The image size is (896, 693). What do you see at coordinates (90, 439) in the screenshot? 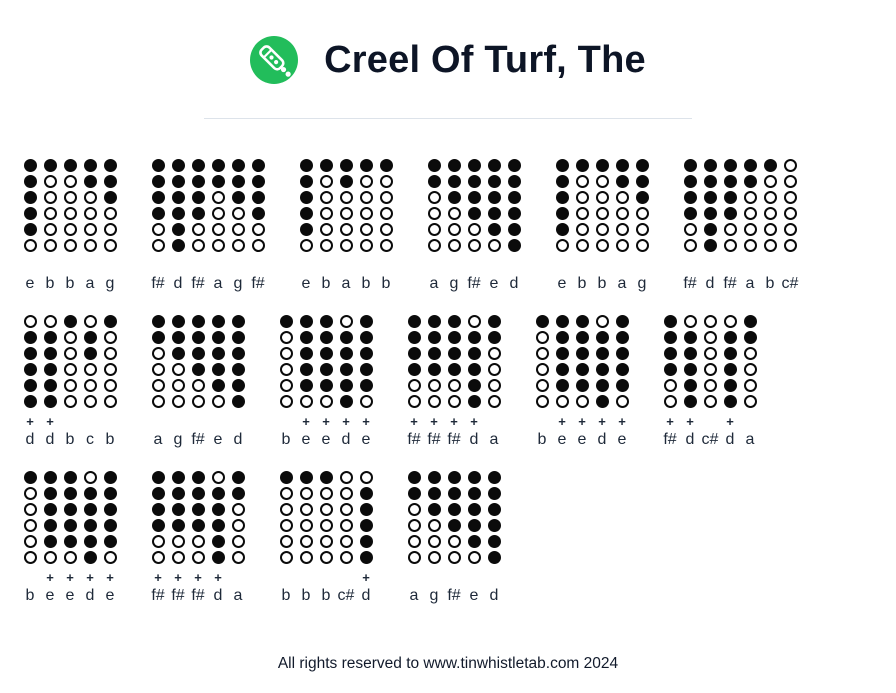
I see `note-label: c` at bounding box center [90, 439].